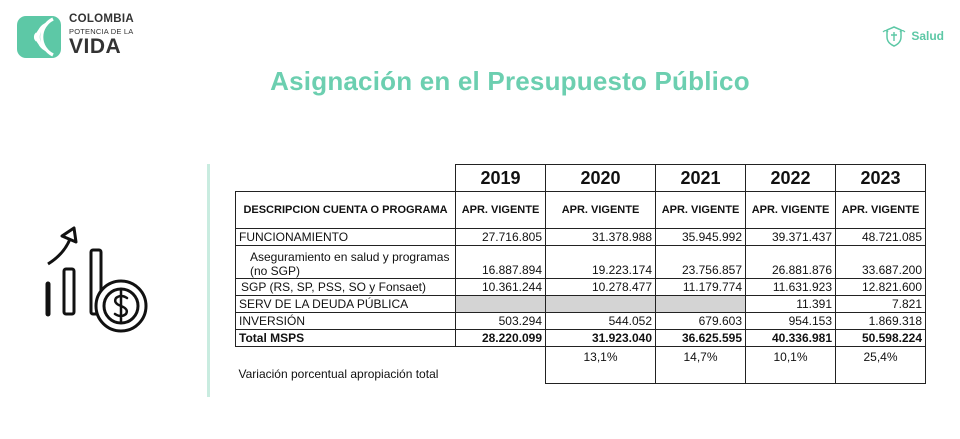  I want to click on cell-value: 26.881.876, so click(791, 262).